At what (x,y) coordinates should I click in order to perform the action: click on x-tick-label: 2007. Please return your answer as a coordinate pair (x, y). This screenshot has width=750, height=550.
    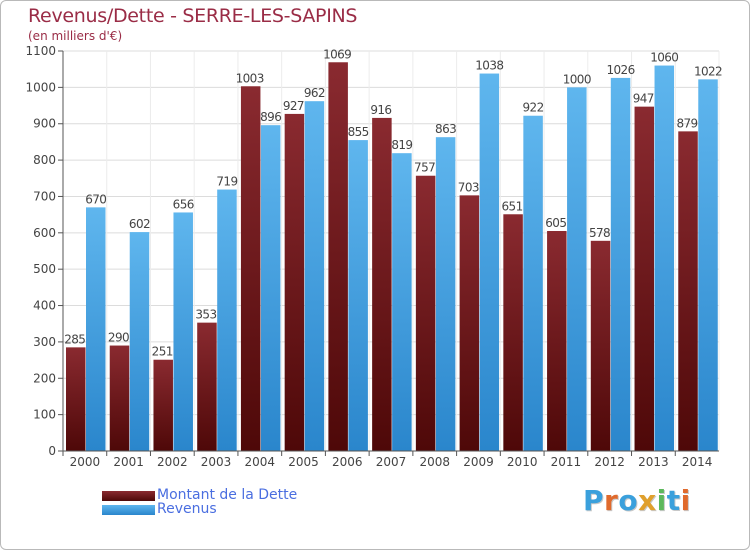
    Looking at the image, I should click on (391, 462).